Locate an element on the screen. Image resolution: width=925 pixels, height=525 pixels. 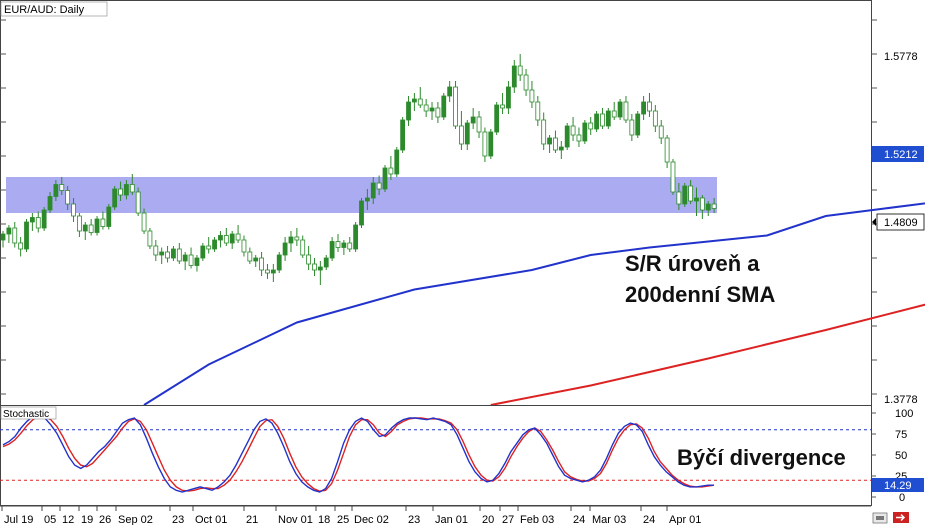
price-tick-label: 1.3778 is located at coordinates (901, 400).